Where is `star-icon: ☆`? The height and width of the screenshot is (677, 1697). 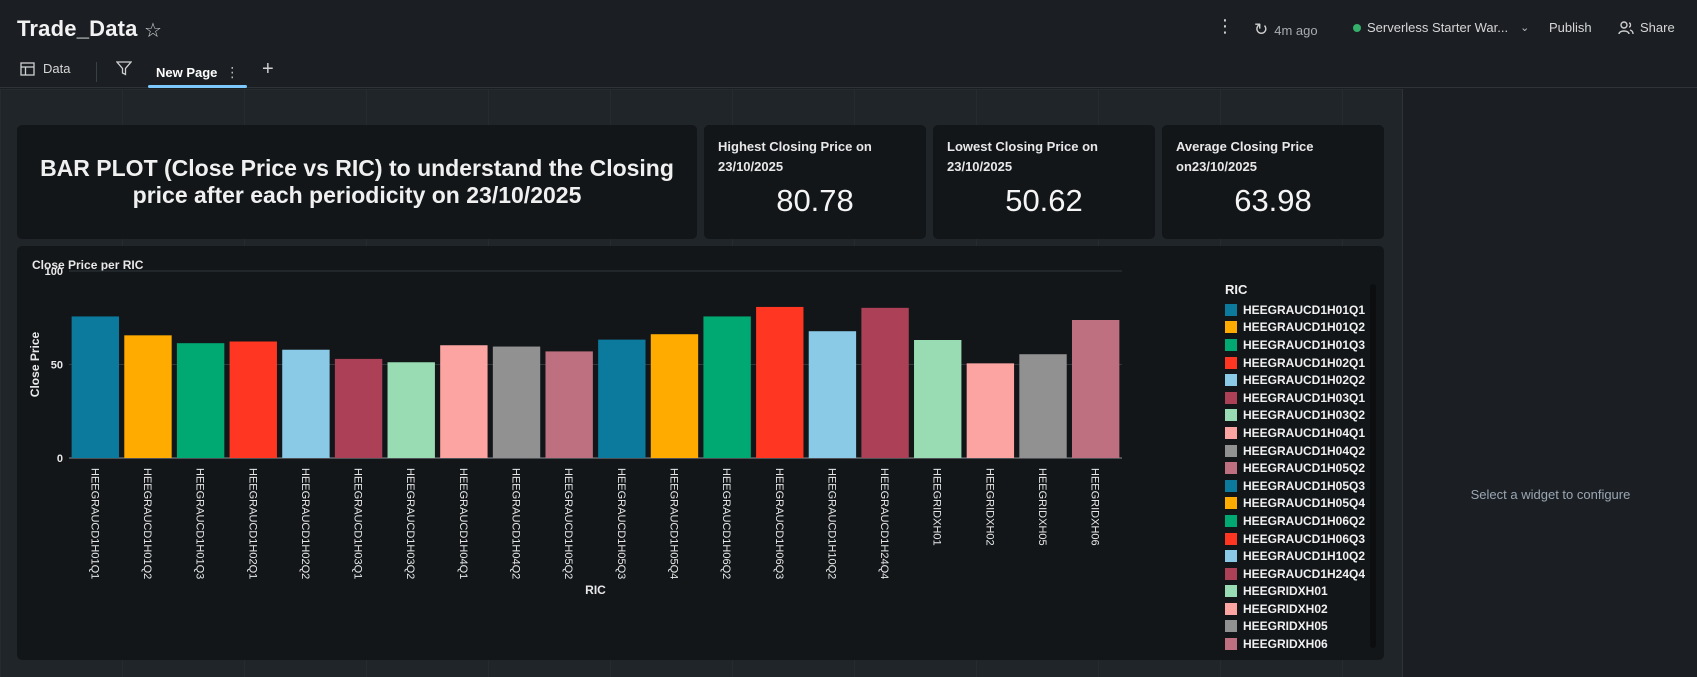
star-icon: ☆ is located at coordinates (153, 31).